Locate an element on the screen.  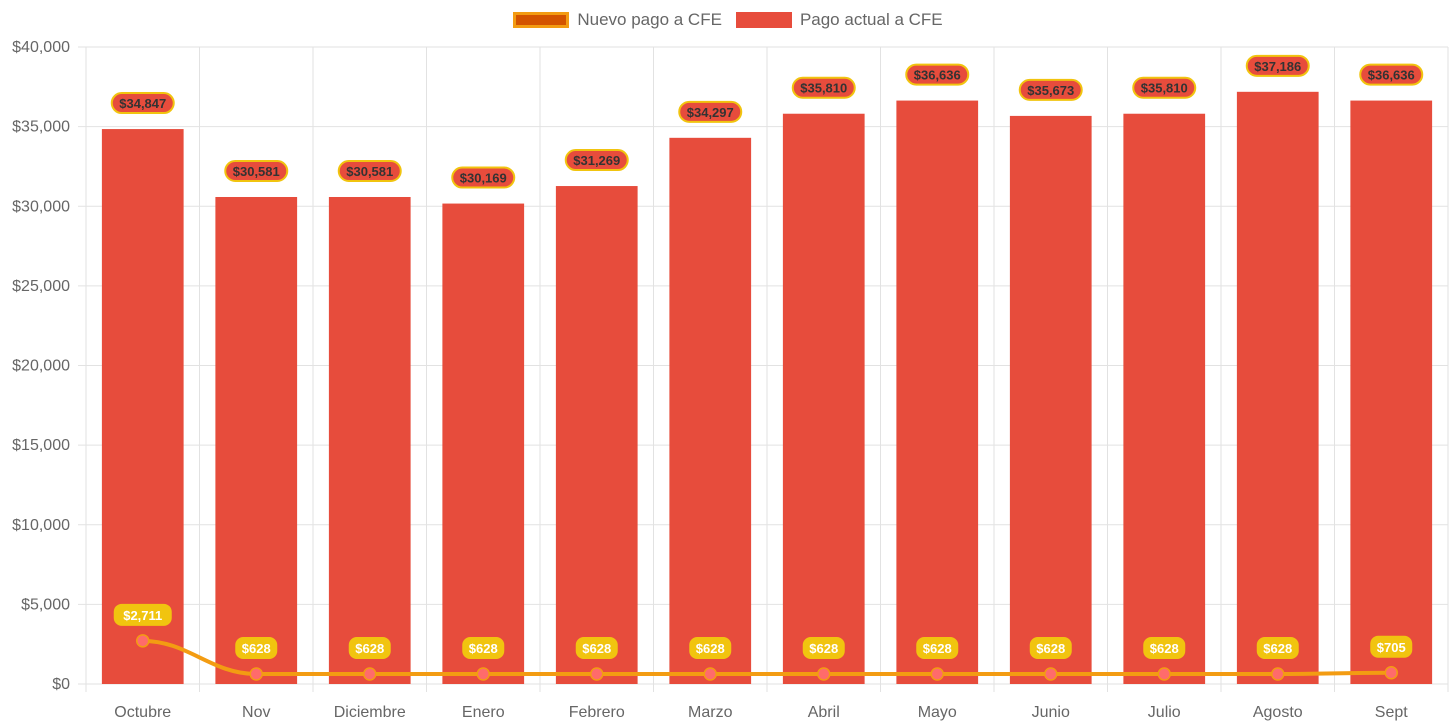
y-tick-label: $20,000 is located at coordinates (41, 366).